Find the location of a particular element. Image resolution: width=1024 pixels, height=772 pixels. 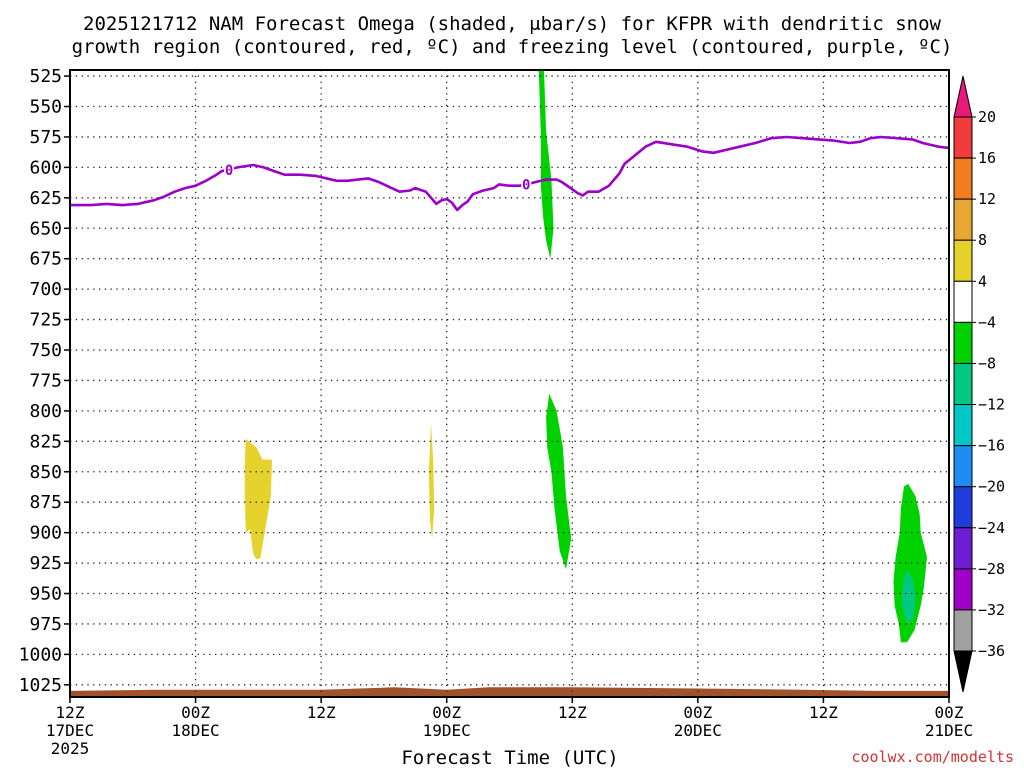

y-tick-label-625: 625 is located at coordinates (45, 198).